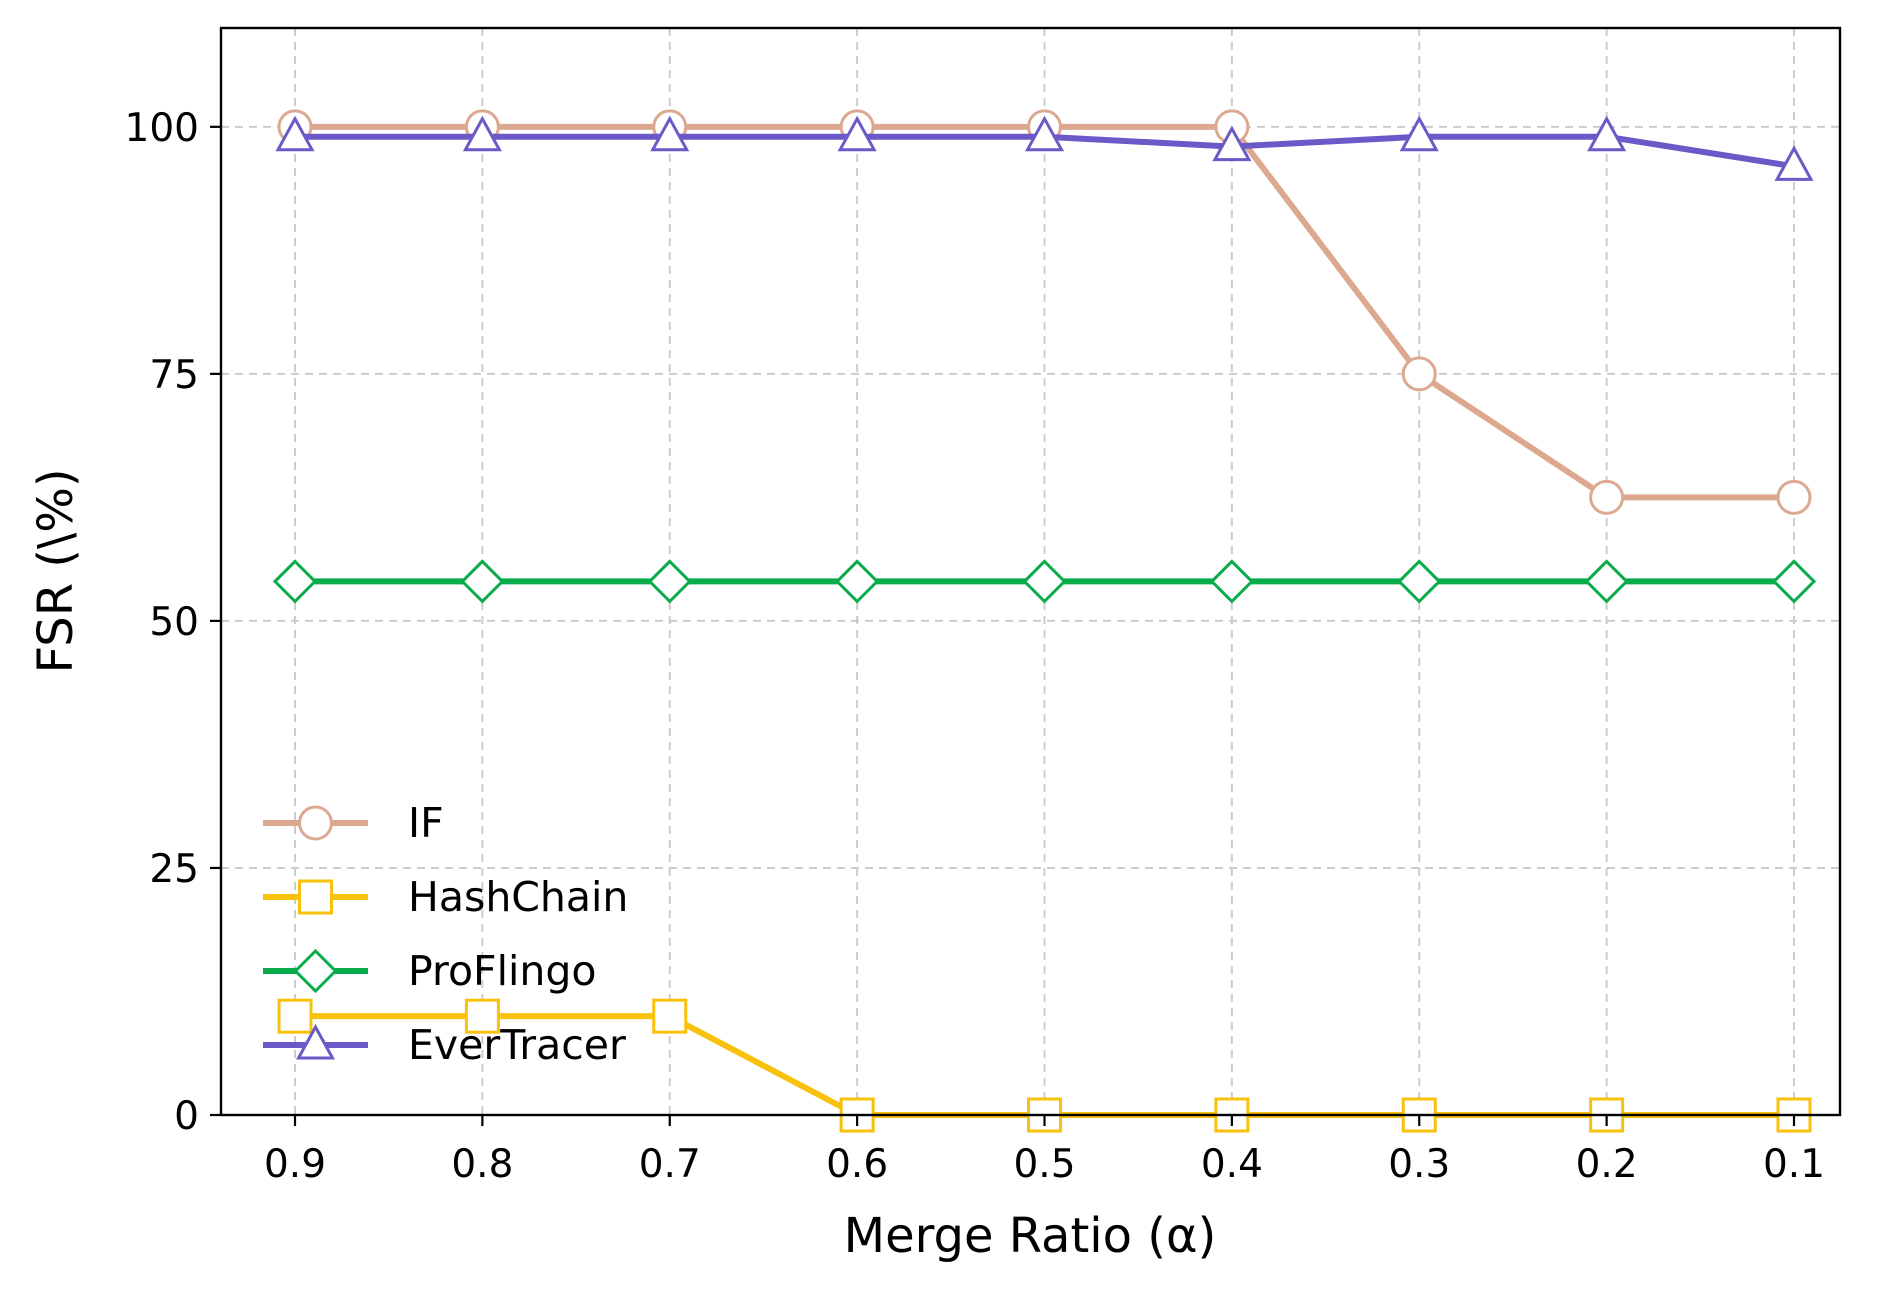 Image resolution: width=1893 pixels, height=1292 pixels. I want to click on legend-marker-evertracer, so click(315, 1041).